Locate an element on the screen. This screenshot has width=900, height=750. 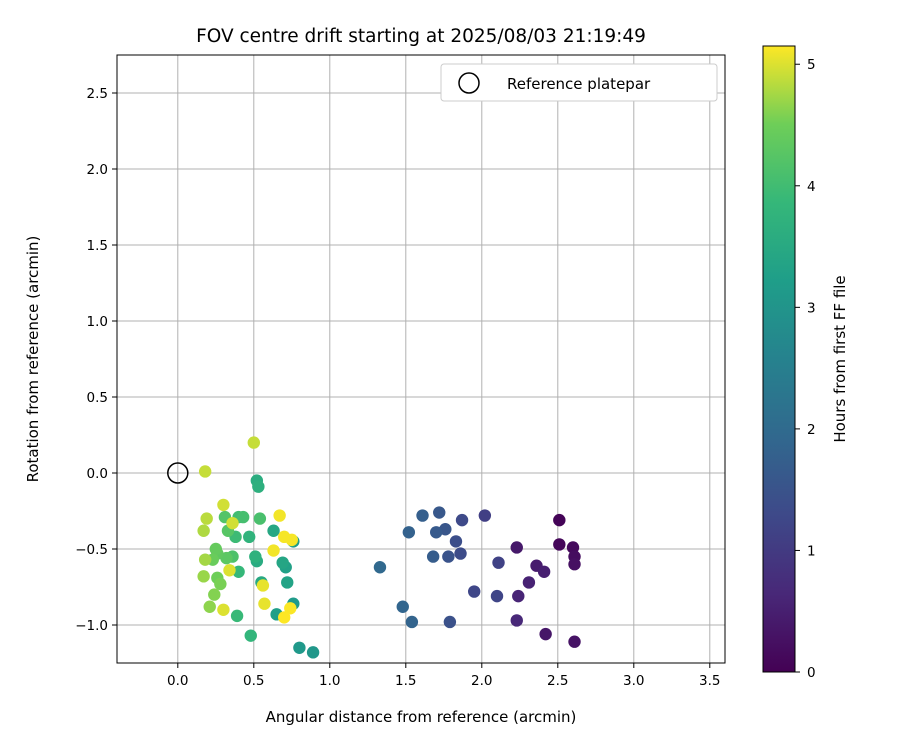
x-tick-label: 0.5 is located at coordinates (253, 681).